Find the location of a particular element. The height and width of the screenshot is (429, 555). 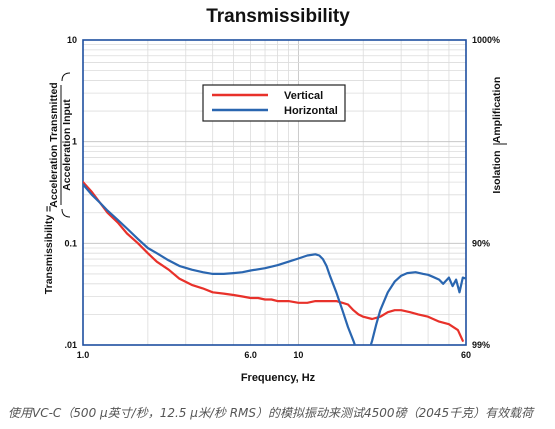

y-axis-bracket is located at coordinates (66, 145).